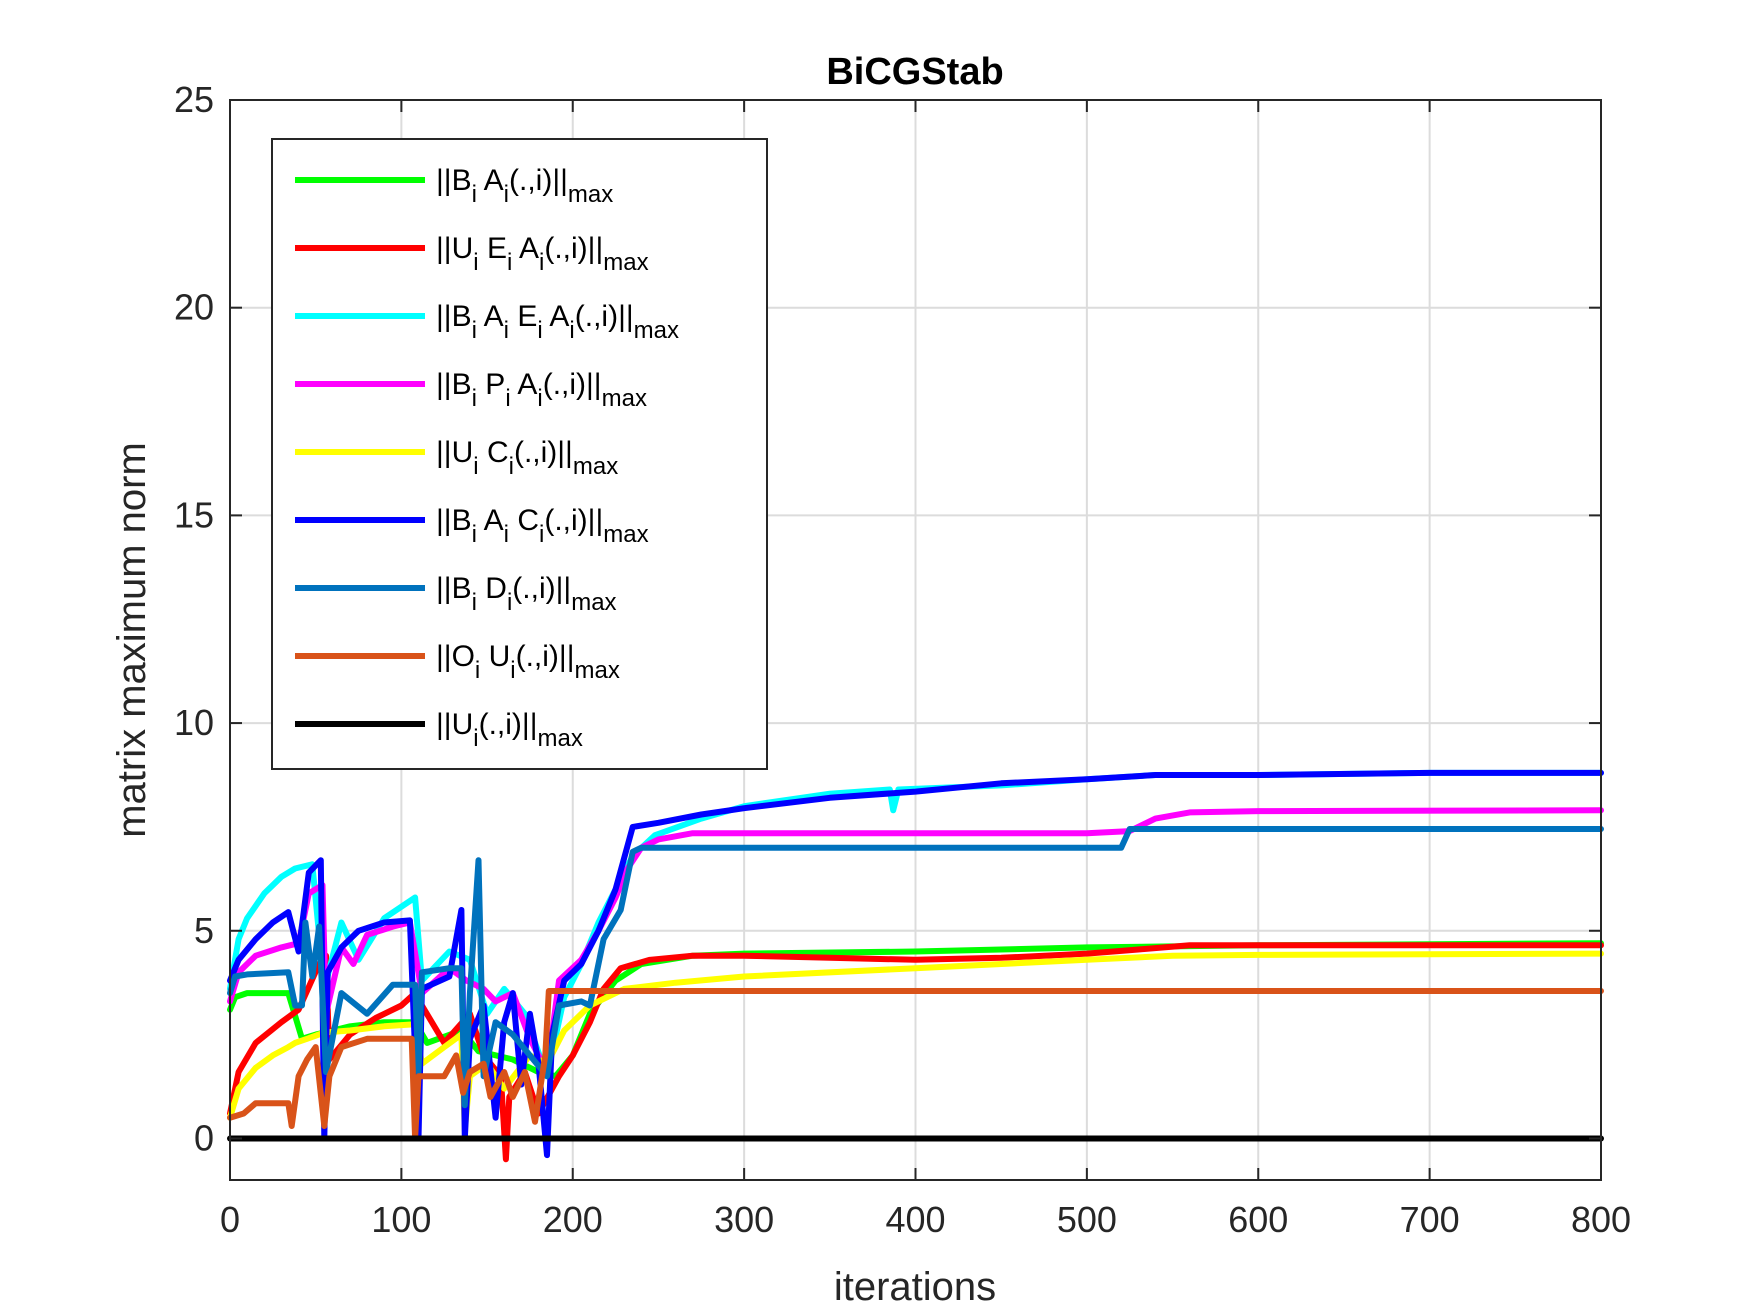 The width and height of the screenshot is (1750, 1313). What do you see at coordinates (573, 1219) in the screenshot?
I see `x-tick-label: 200` at bounding box center [573, 1219].